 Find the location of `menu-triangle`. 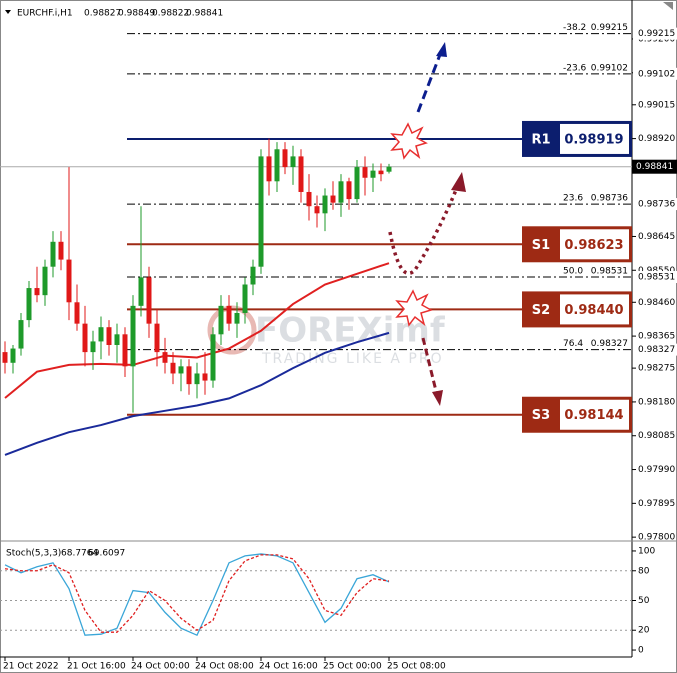

menu-triangle is located at coordinates (8, 12).